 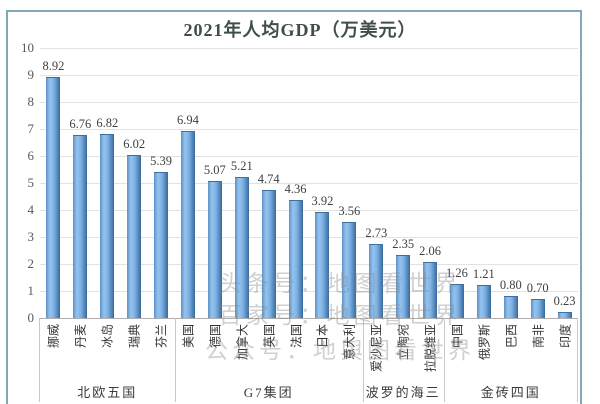 I want to click on bar-value-label: 6.94, so click(x=188, y=119).